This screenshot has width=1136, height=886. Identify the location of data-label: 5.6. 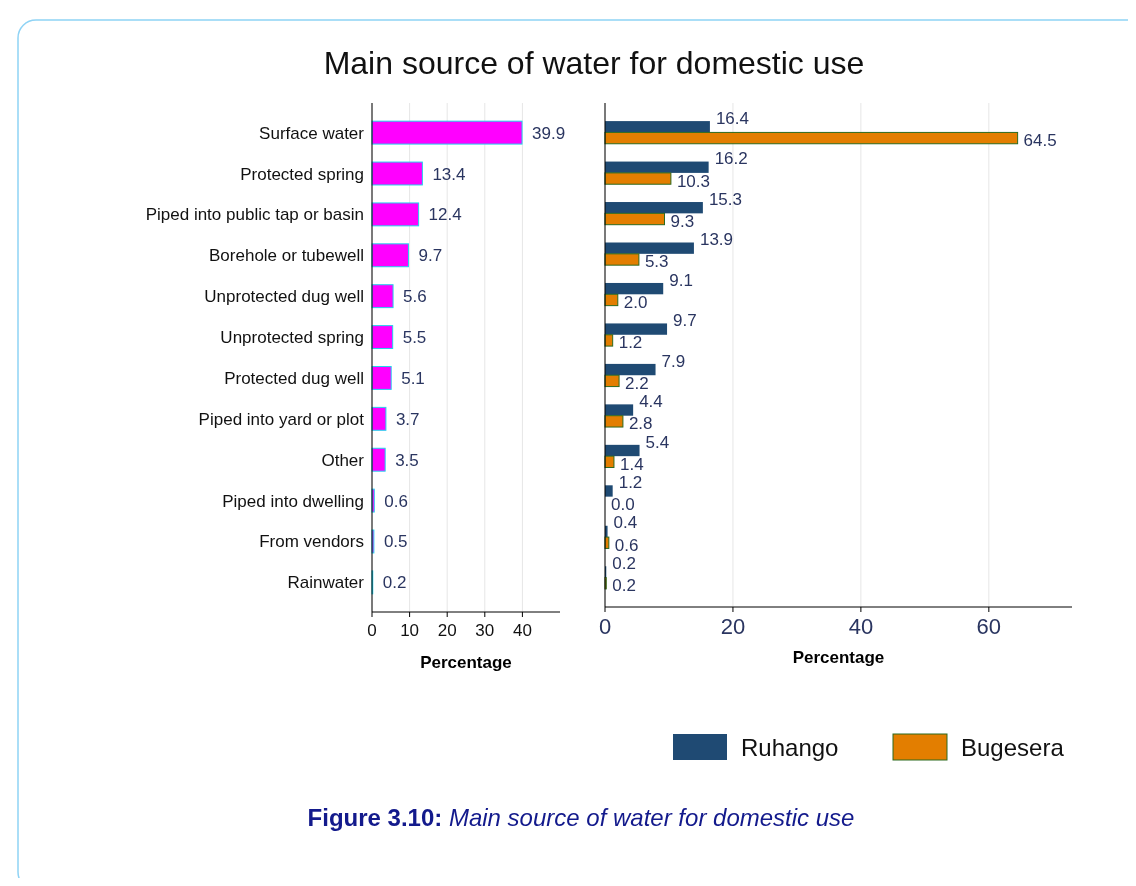
(415, 297).